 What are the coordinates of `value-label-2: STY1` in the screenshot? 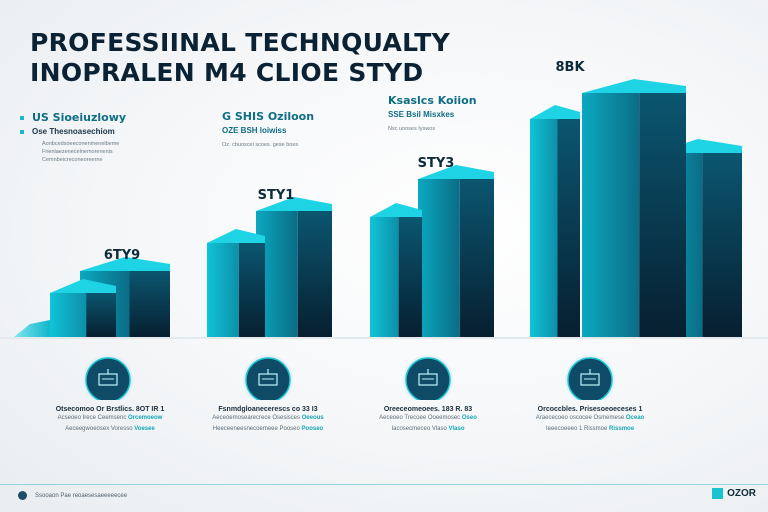 It's located at (276, 195).